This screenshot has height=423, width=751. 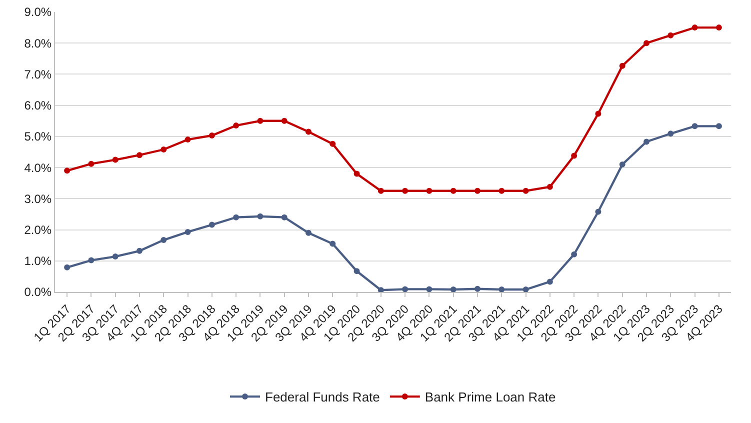 I want to click on y-tick-label: 5.0%, so click(x=38, y=137).